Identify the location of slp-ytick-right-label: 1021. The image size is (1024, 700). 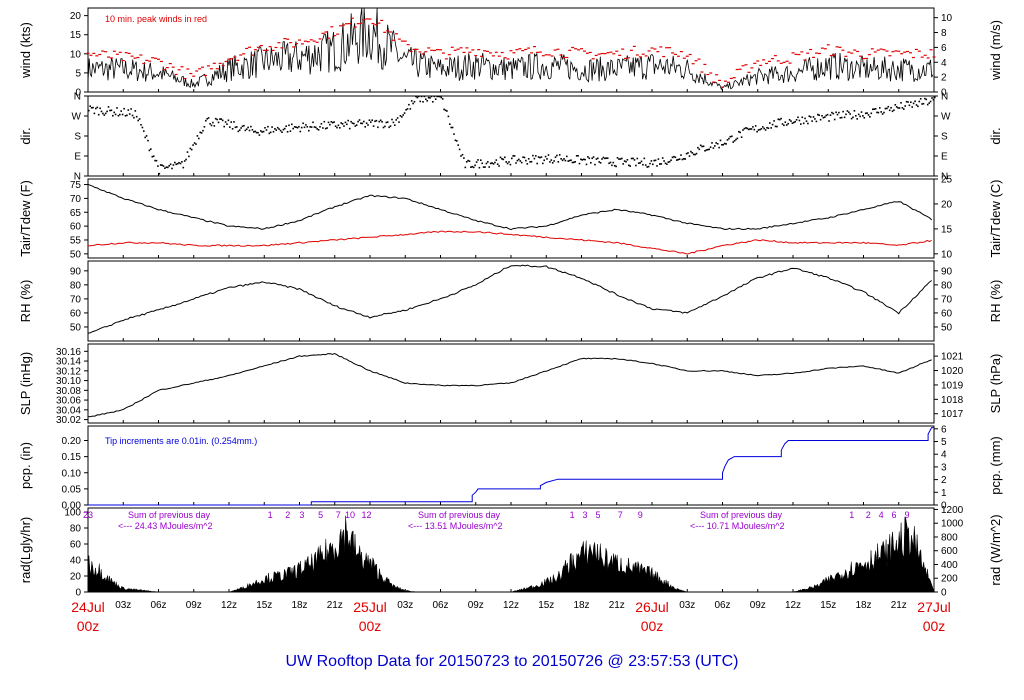
(952, 357).